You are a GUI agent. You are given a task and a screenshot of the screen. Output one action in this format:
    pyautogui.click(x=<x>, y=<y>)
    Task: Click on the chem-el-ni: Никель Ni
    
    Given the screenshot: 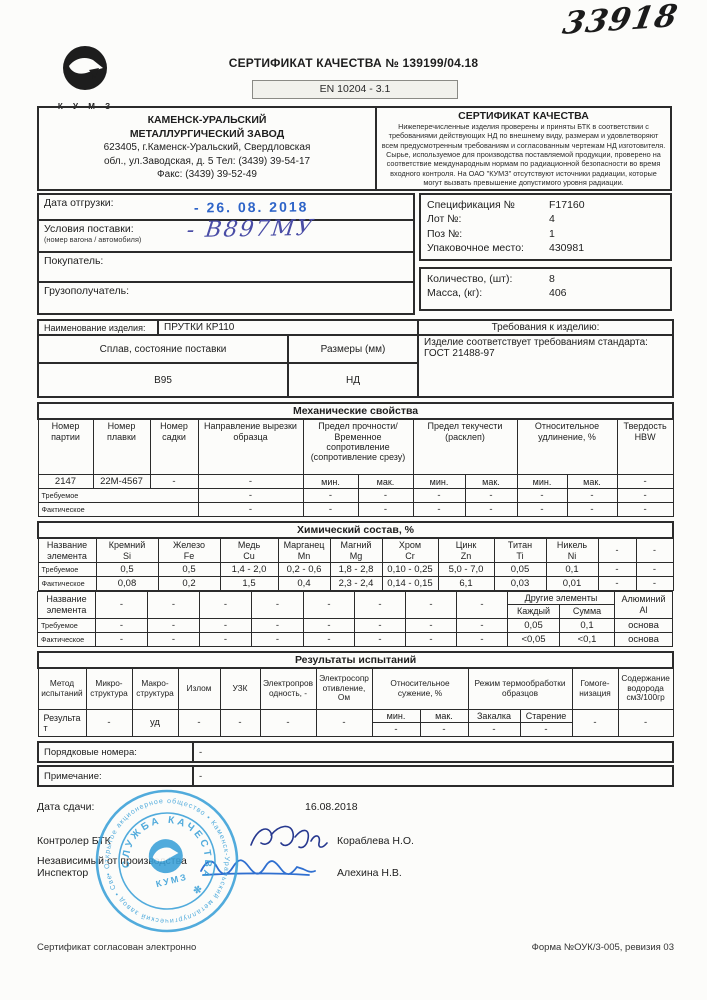 What is the action you would take?
    pyautogui.click(x=572, y=550)
    